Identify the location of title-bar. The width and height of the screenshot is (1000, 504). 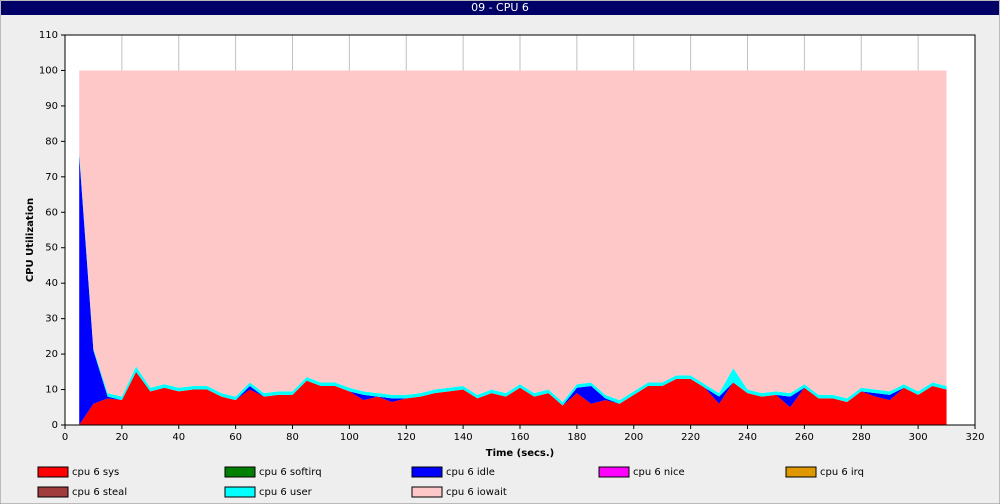
(500, 8).